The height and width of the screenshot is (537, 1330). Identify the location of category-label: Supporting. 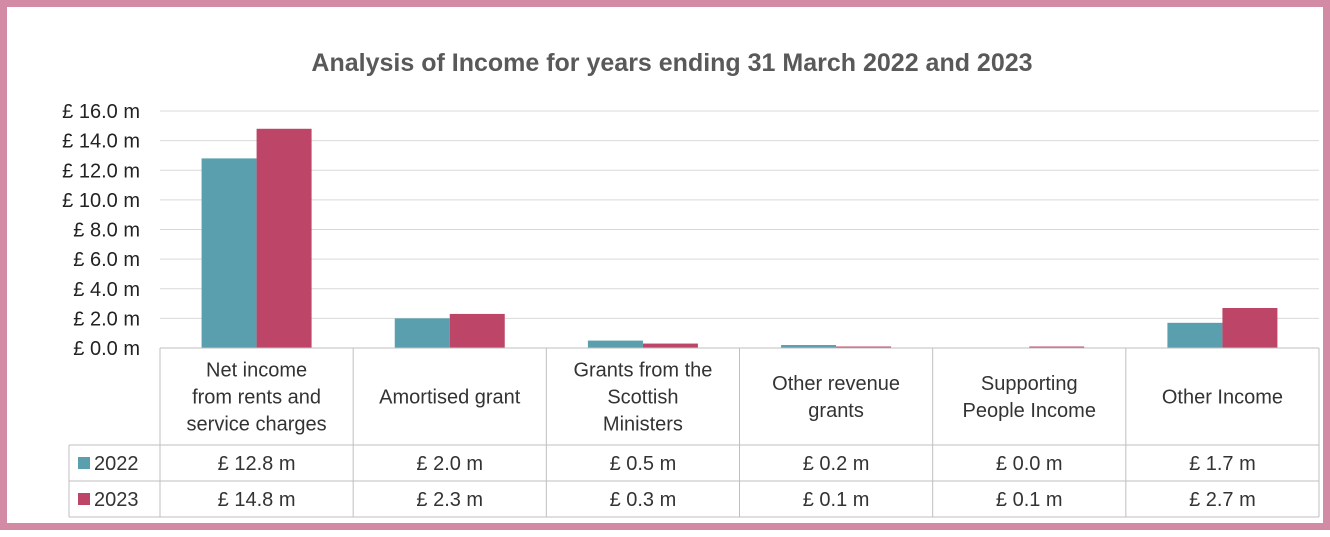
(1029, 384).